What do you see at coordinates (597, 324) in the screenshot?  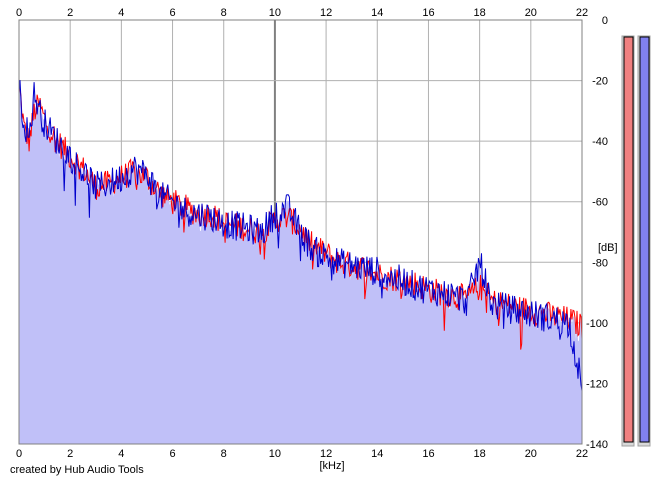 I see `y-tick-label: -100` at bounding box center [597, 324].